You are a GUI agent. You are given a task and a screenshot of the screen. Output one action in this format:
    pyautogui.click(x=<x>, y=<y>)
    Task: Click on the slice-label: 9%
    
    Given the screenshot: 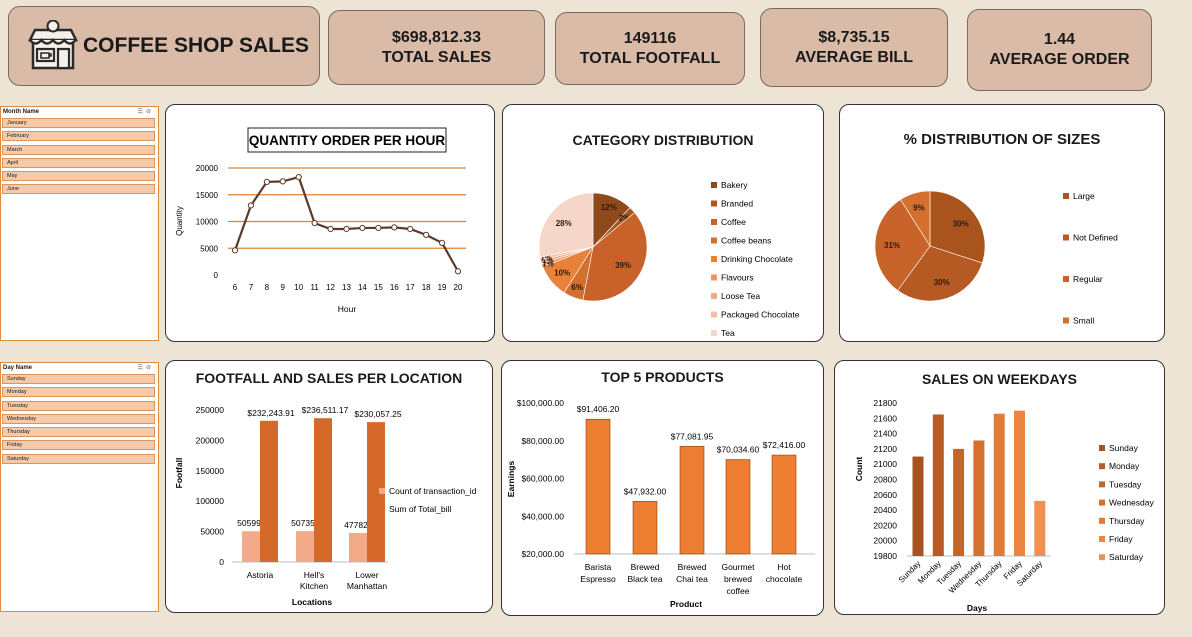 What is the action you would take?
    pyautogui.click(x=919, y=208)
    